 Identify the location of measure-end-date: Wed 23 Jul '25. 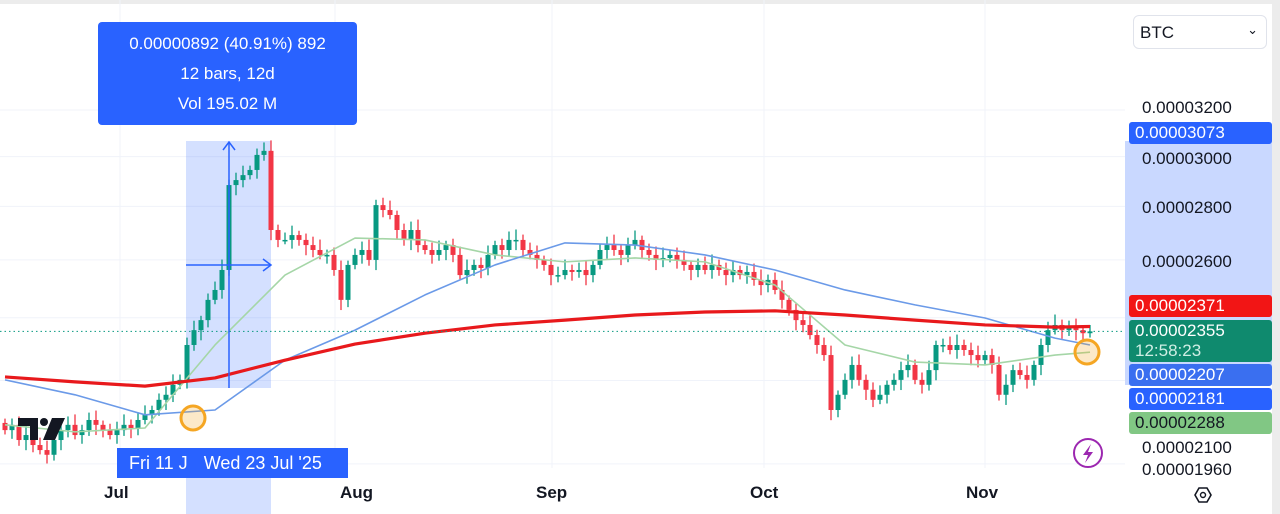
(262, 463).